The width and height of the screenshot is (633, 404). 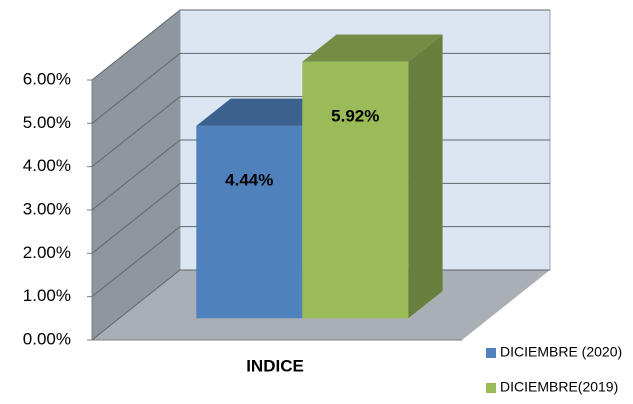 What do you see at coordinates (249, 179) in the screenshot?
I see `data-label: 4.44%` at bounding box center [249, 179].